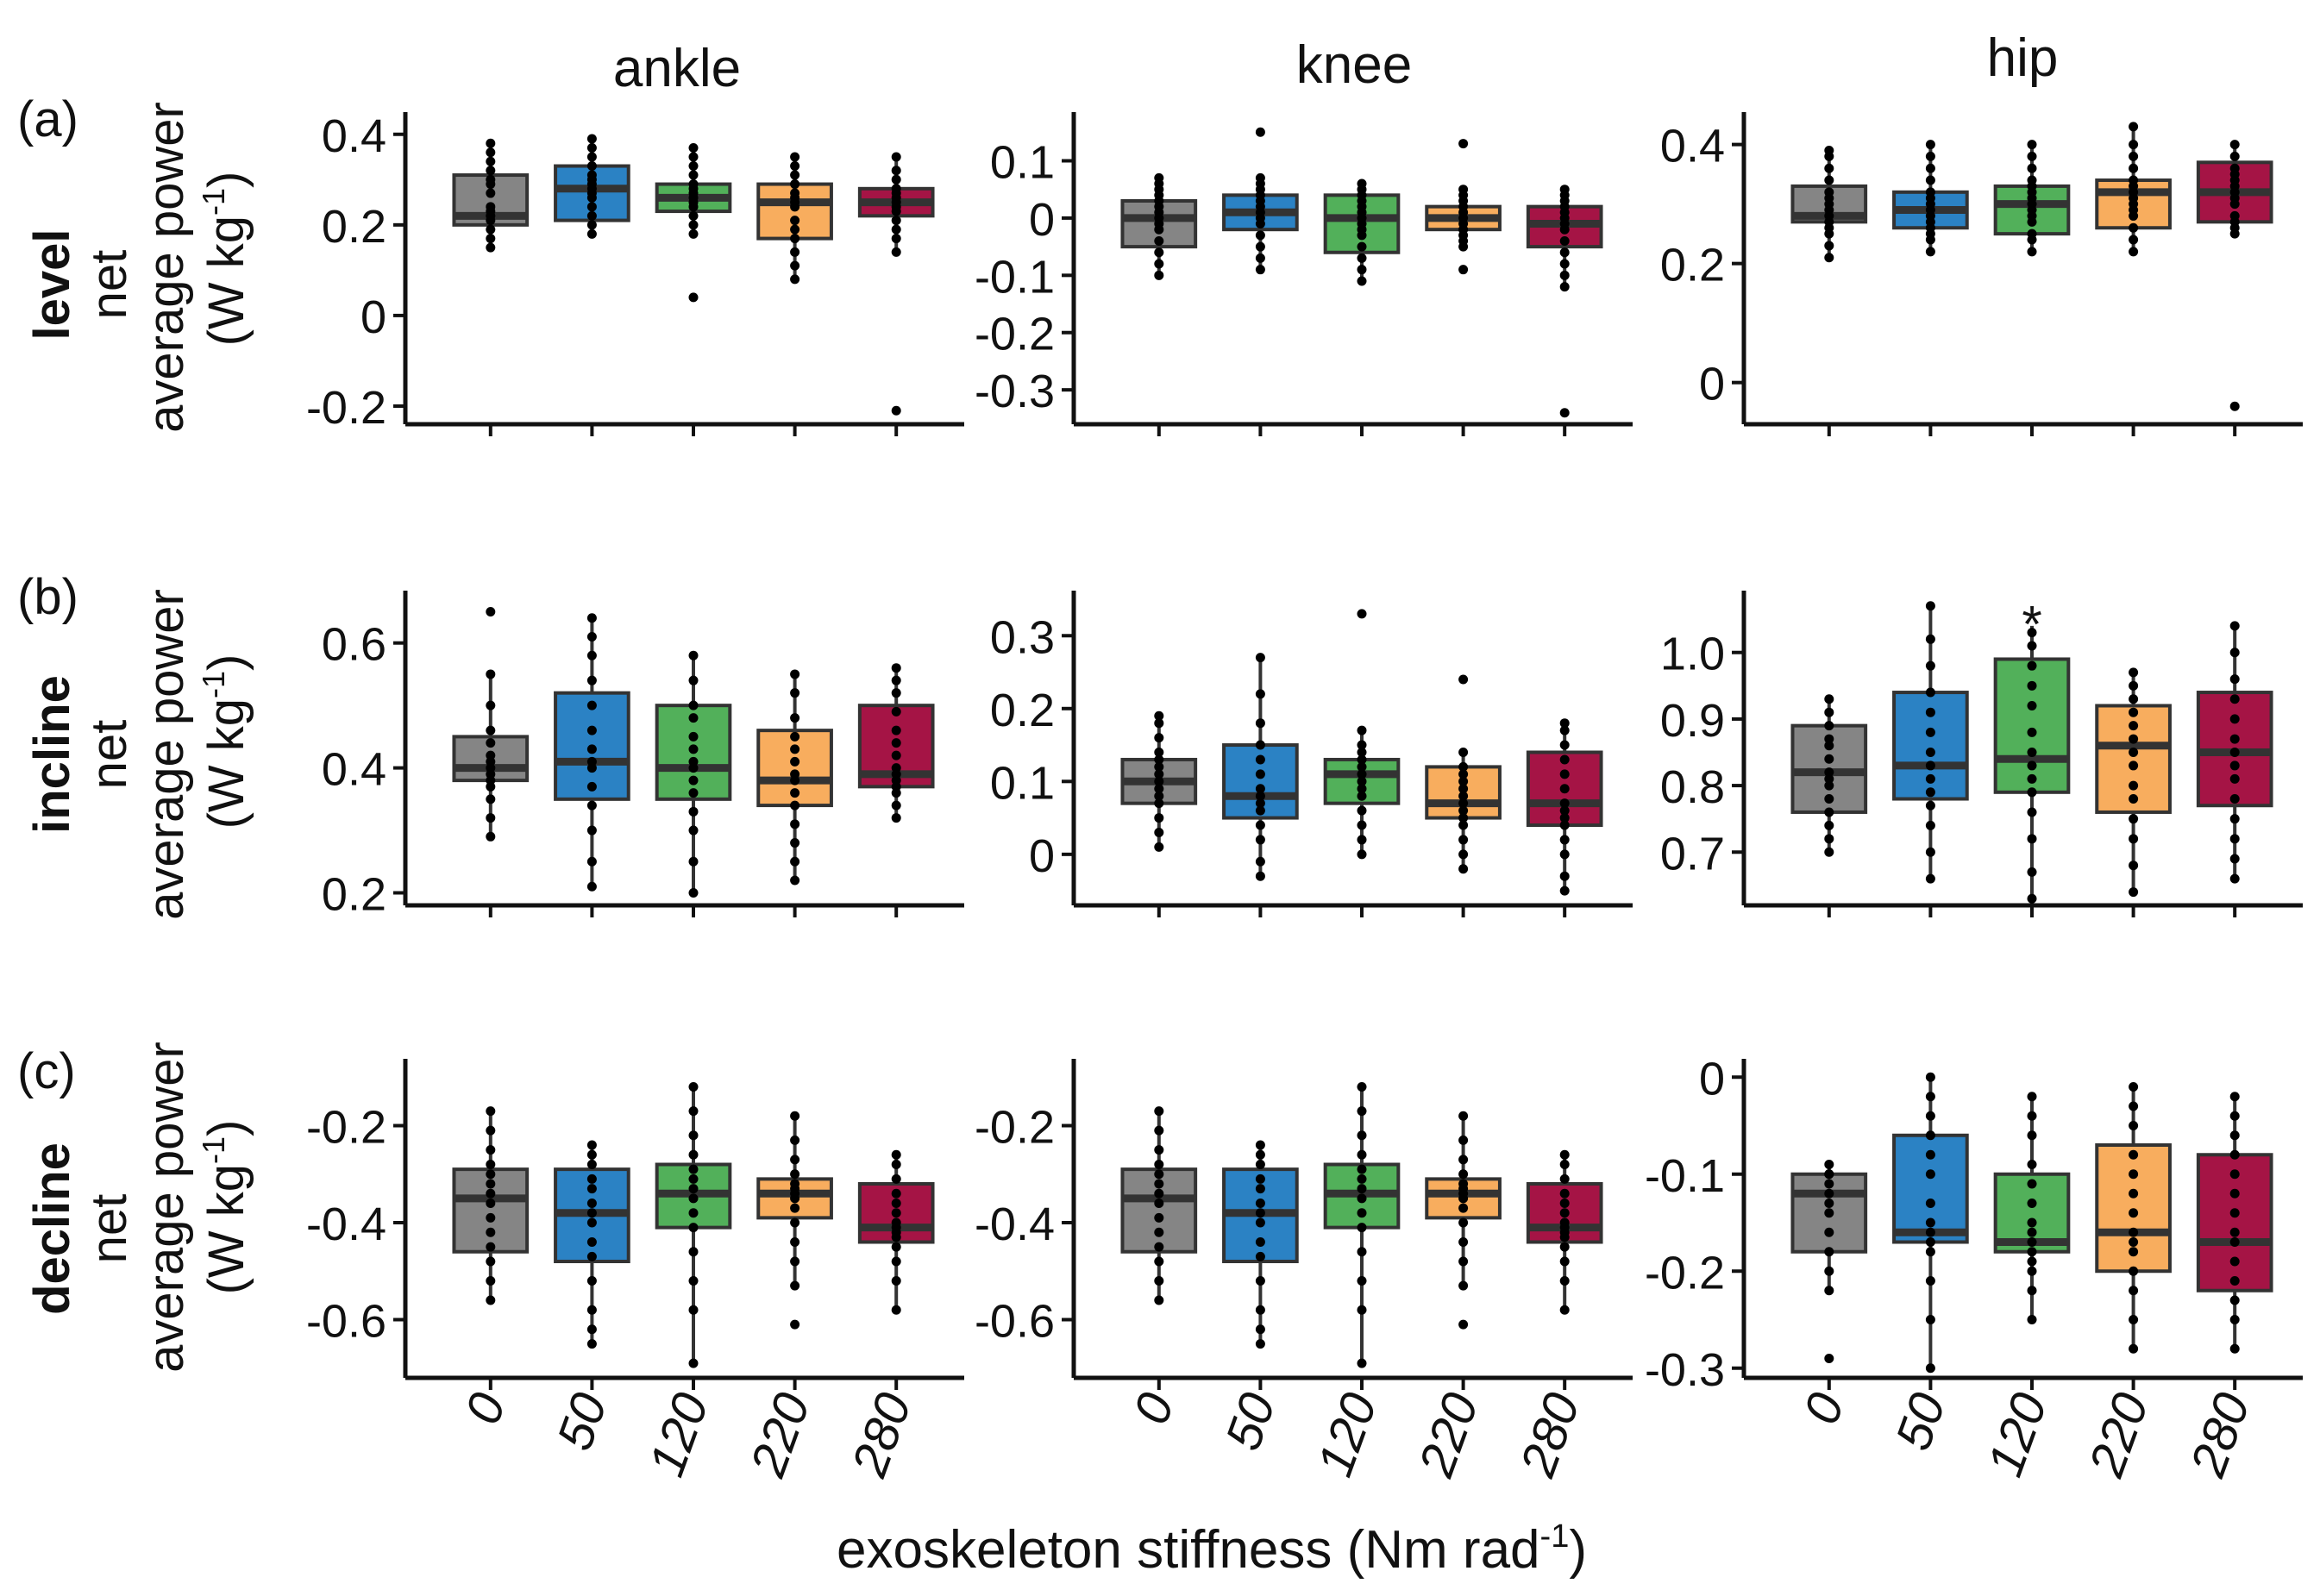 This screenshot has width=2320, height=1596. What do you see at coordinates (1982, 754) in the screenshot?
I see `panel-incline-hip: 1.0 0.9 0.8 0.7 *` at bounding box center [1982, 754].